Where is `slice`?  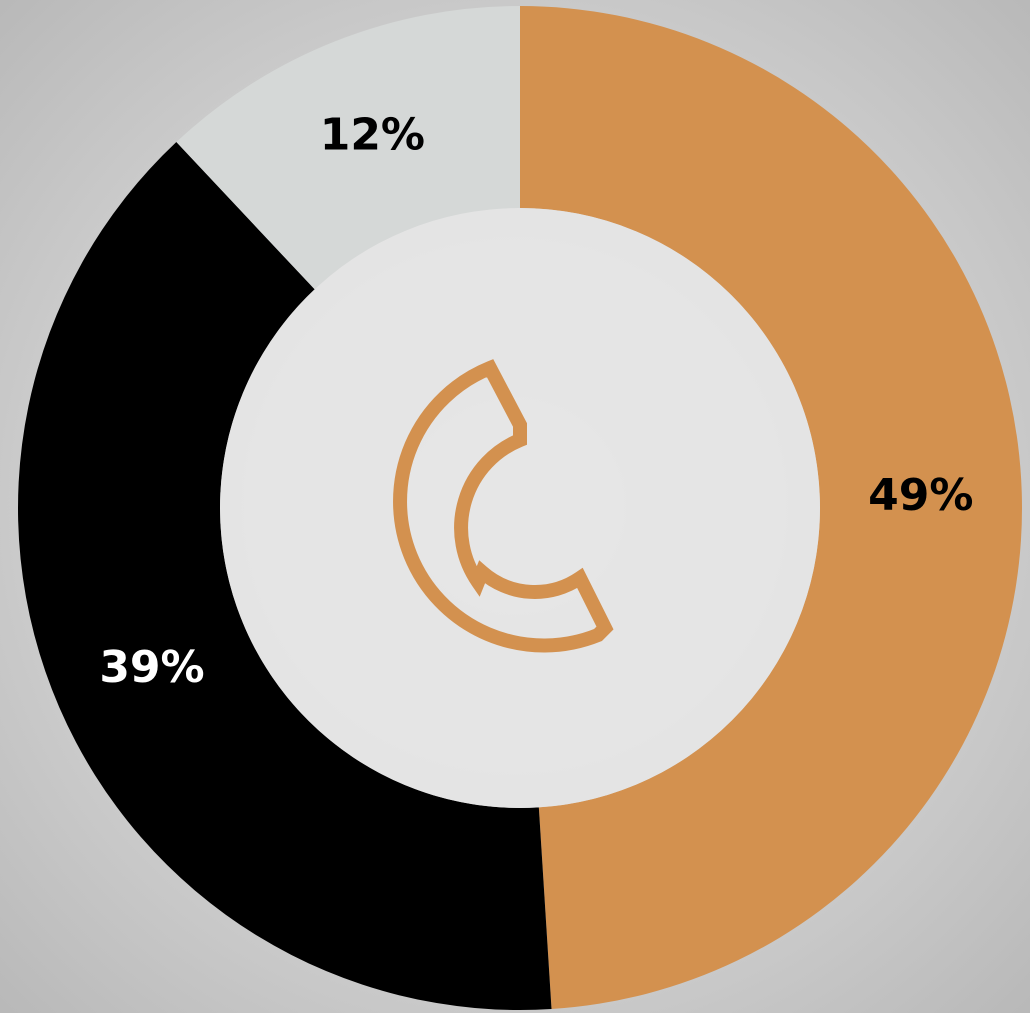
slice is located at coordinates (348, 148).